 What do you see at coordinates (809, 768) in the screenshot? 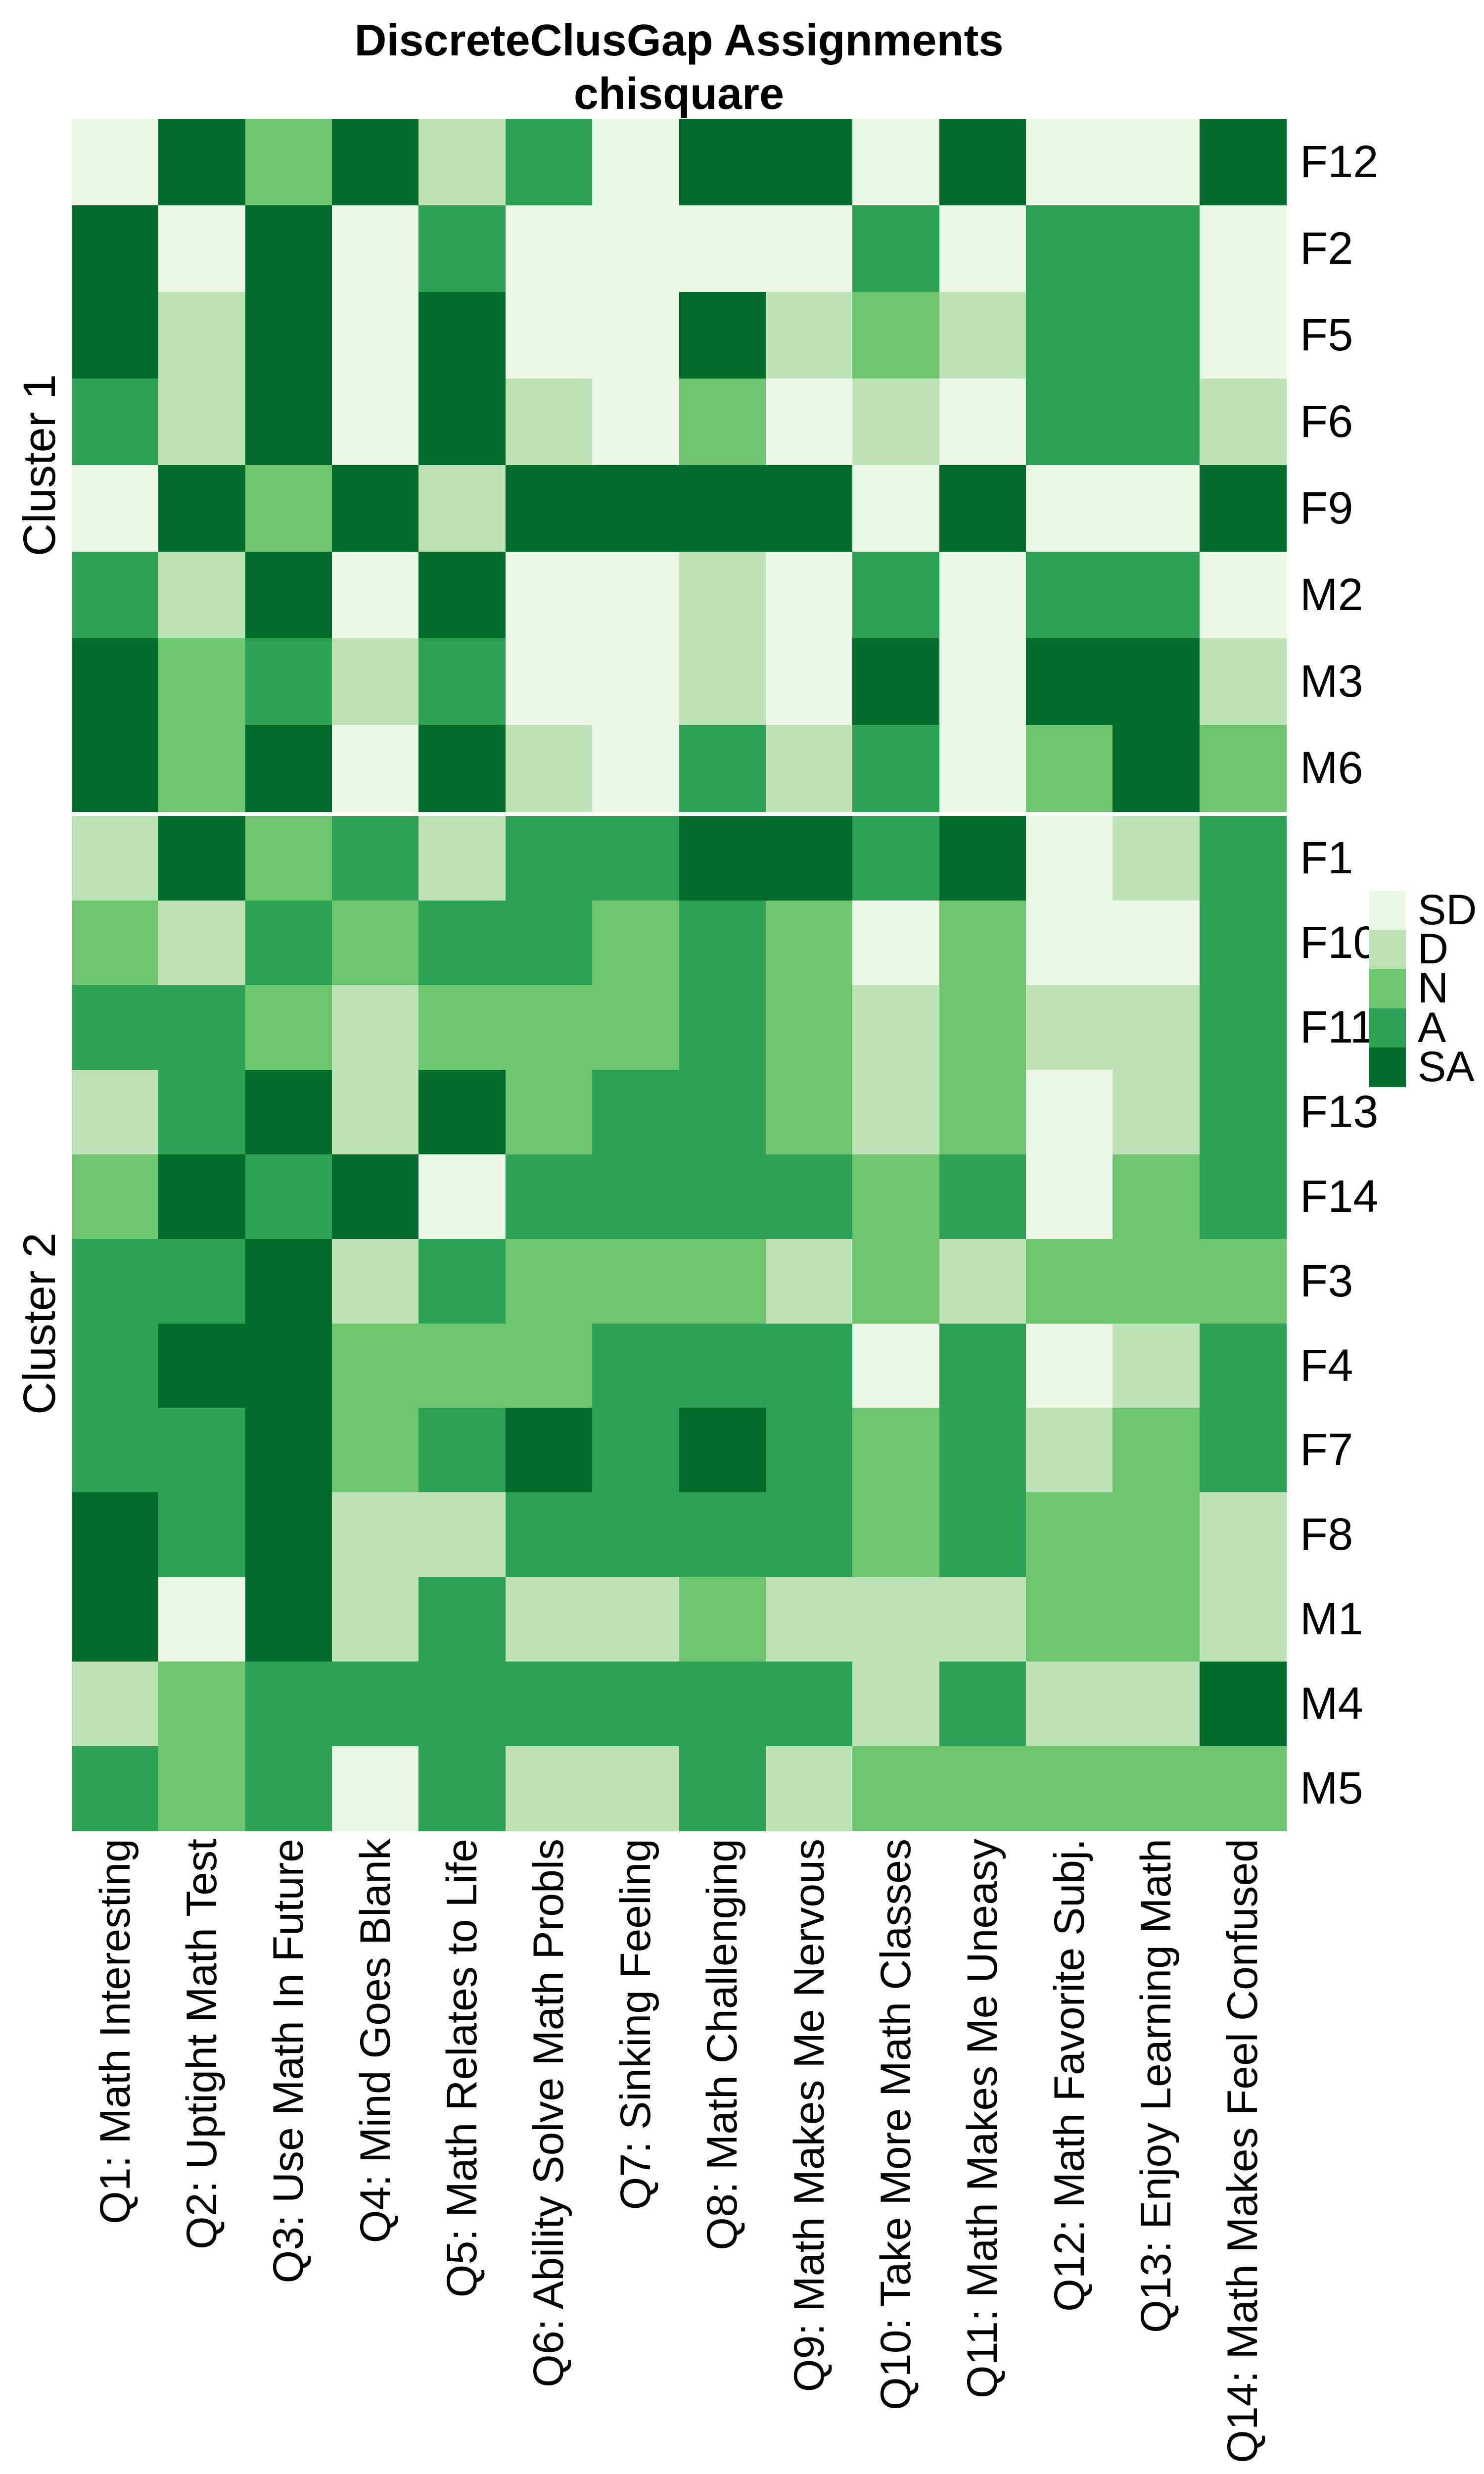
I see `heatmap-cell-M6-col9` at bounding box center [809, 768].